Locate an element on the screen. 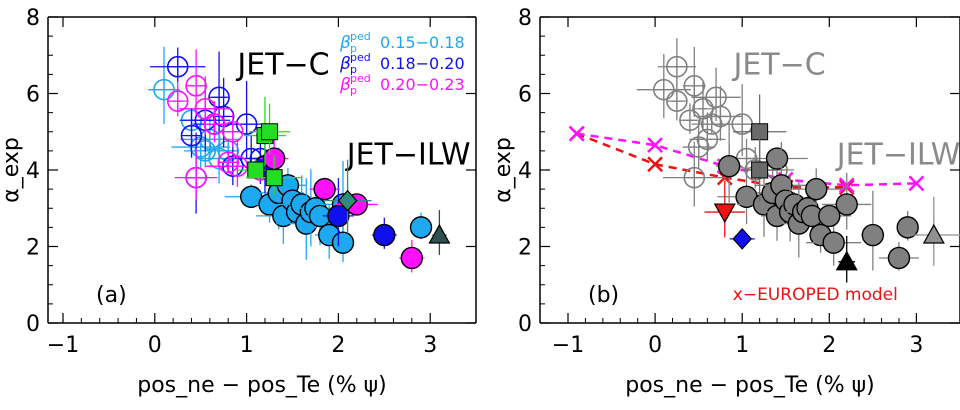 The image size is (960, 410). panel-label: (a) is located at coordinates (111, 295).